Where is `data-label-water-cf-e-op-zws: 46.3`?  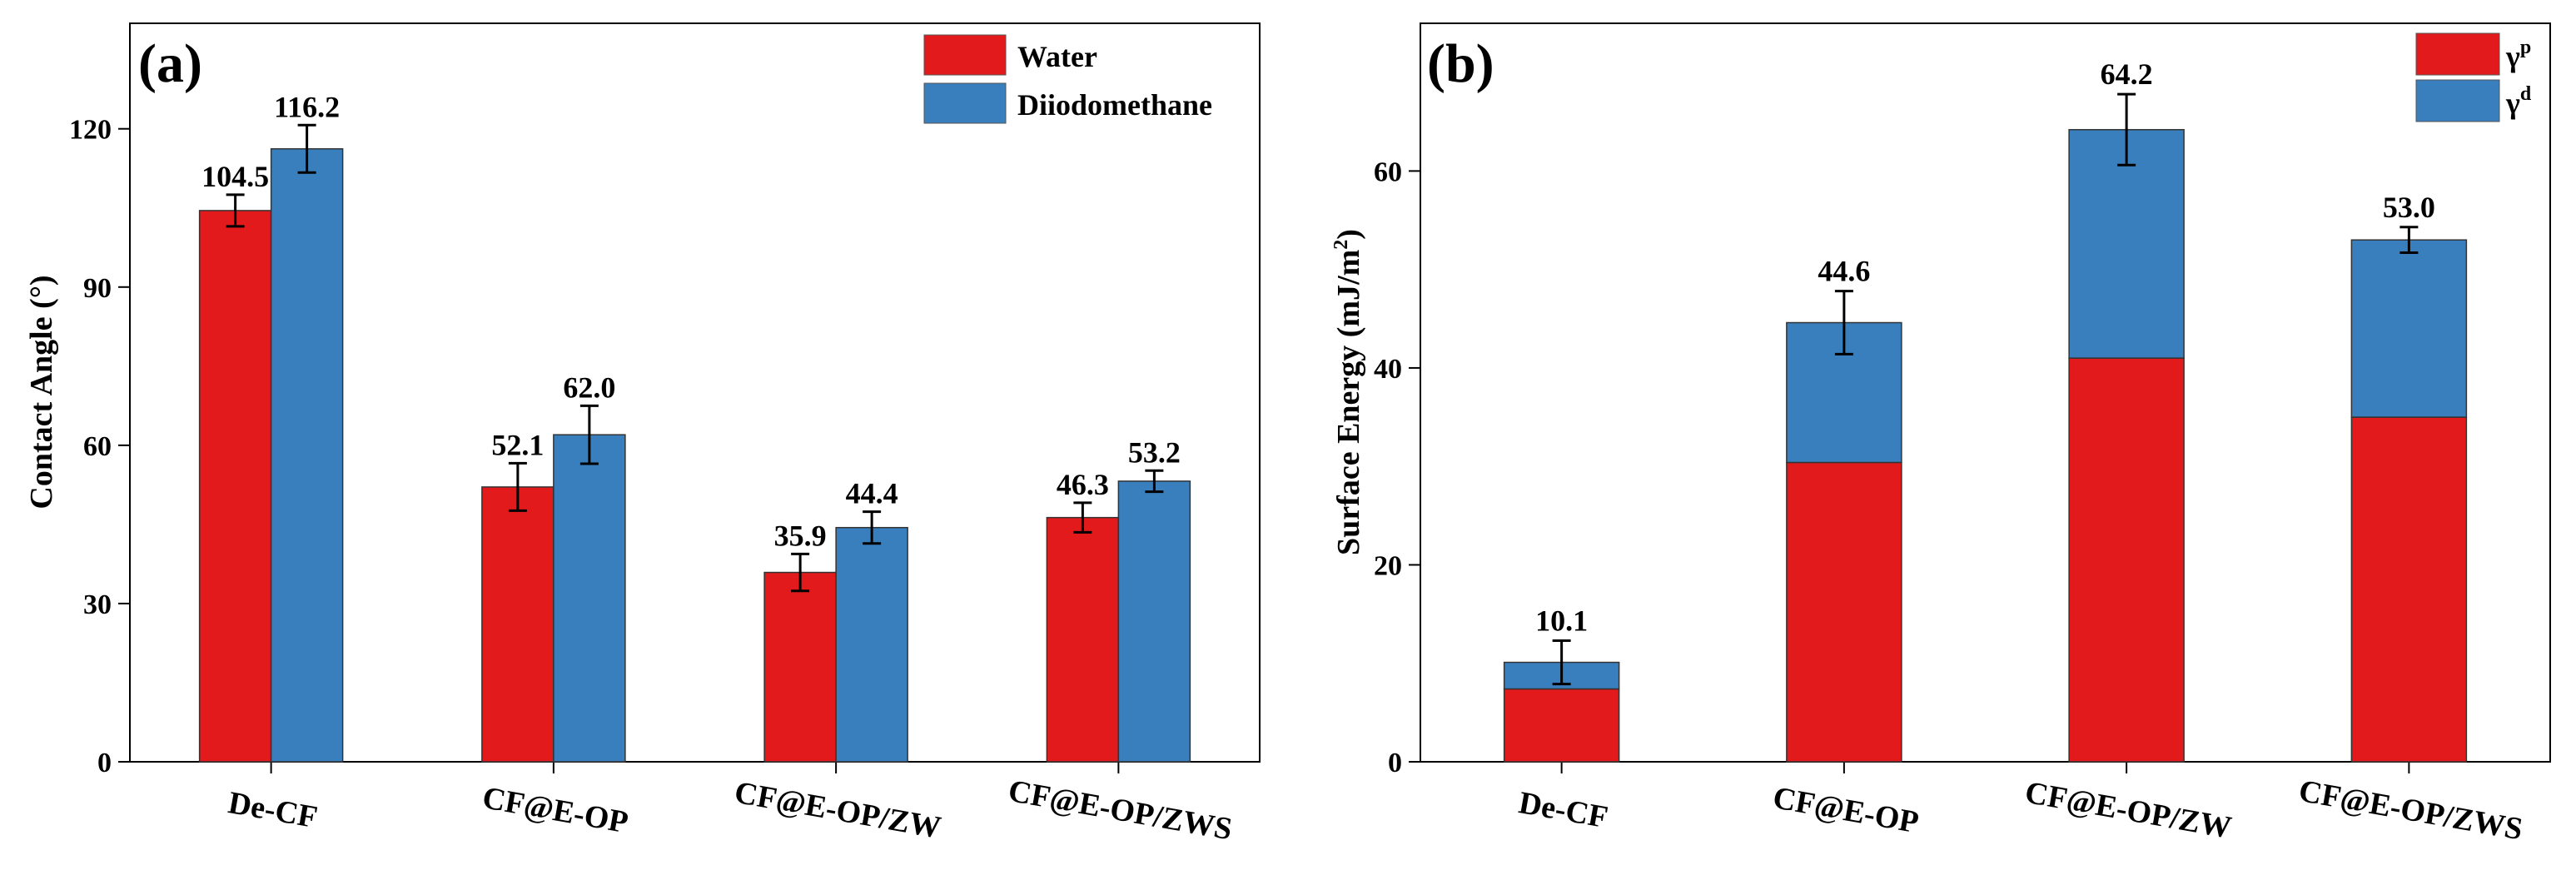
data-label-water-cf-e-op-zws: 46.3 is located at coordinates (1083, 484).